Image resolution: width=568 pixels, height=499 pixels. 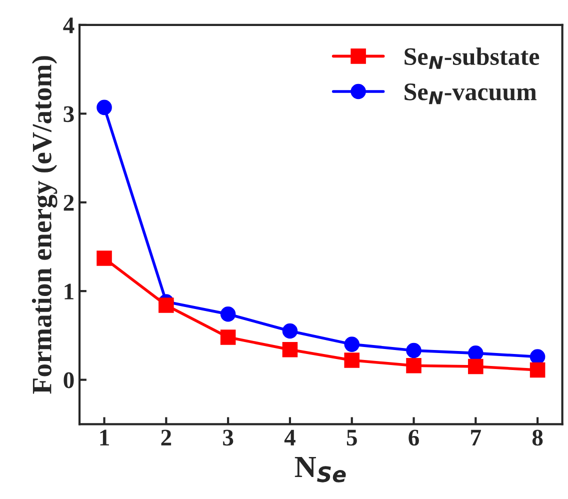 What do you see at coordinates (351, 438) in the screenshot?
I see `x-tick-label: 5` at bounding box center [351, 438].